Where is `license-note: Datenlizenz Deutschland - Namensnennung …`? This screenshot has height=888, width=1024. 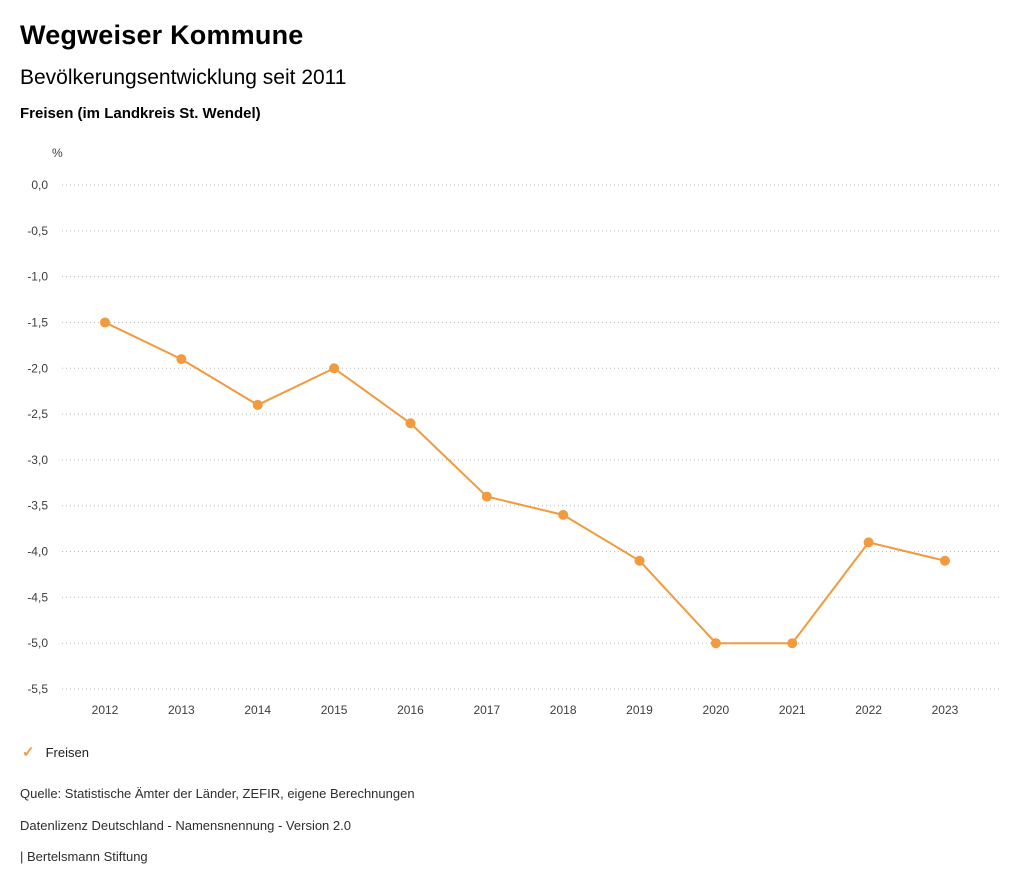 license-note: Datenlizenz Deutschland - Namensnennung … is located at coordinates (185, 825).